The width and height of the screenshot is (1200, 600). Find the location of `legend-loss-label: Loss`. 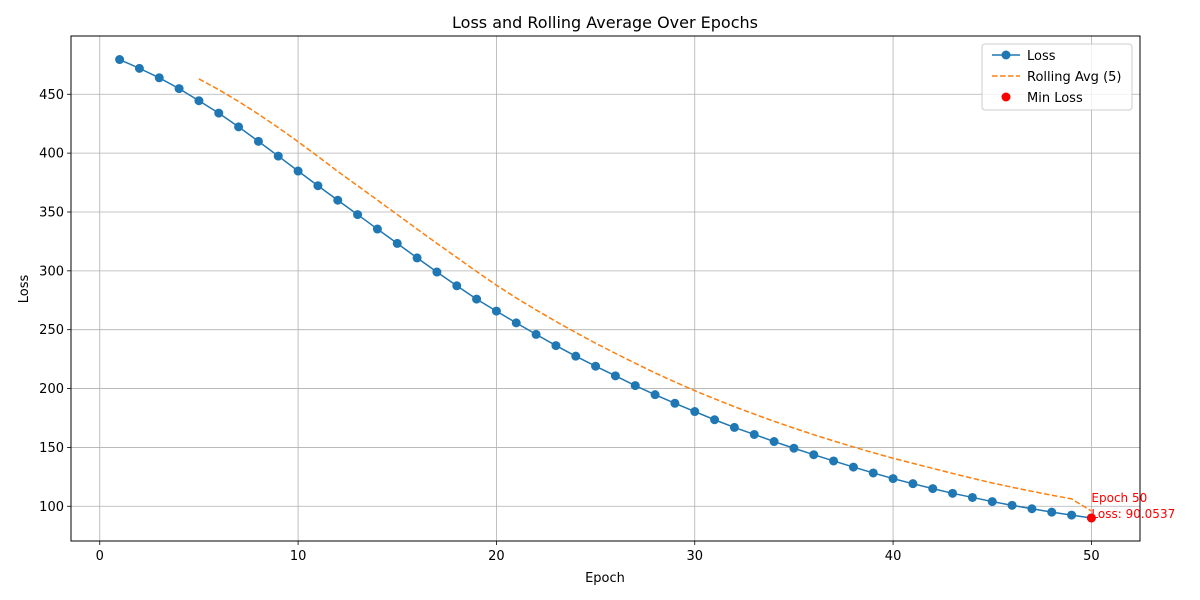

legend-loss-label: Loss is located at coordinates (1041, 56).